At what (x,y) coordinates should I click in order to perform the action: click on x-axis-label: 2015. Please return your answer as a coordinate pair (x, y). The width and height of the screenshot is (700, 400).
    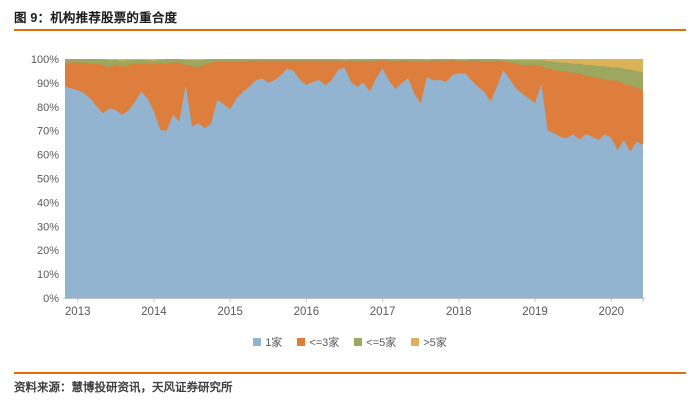
    Looking at the image, I should click on (230, 312).